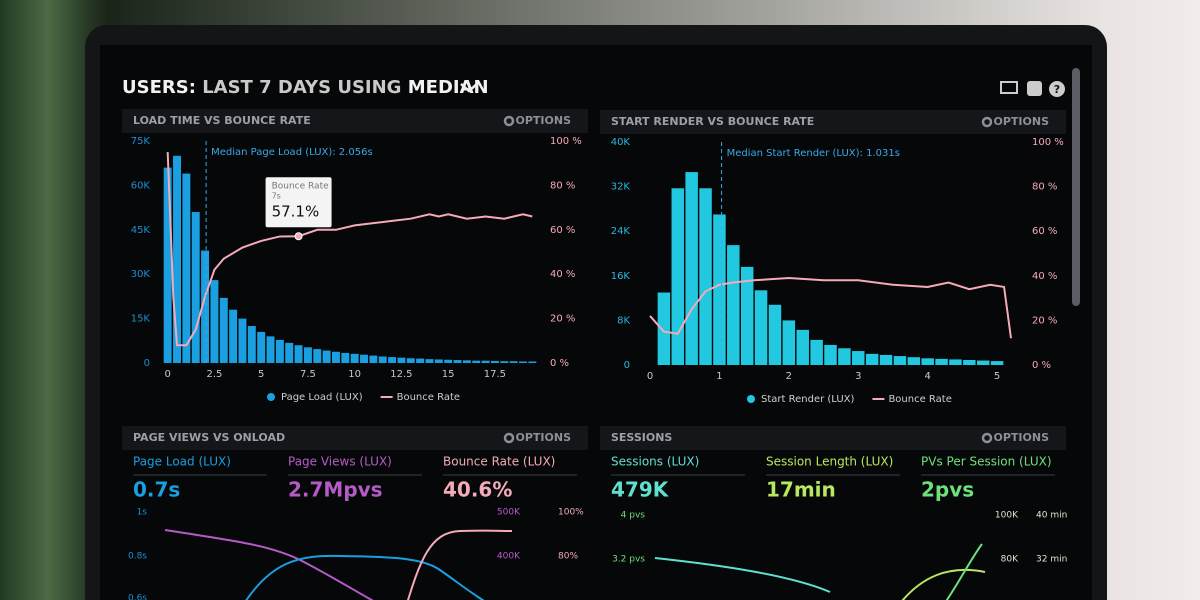  What do you see at coordinates (801, 490) in the screenshot?
I see `kpi-value: 17min` at bounding box center [801, 490].